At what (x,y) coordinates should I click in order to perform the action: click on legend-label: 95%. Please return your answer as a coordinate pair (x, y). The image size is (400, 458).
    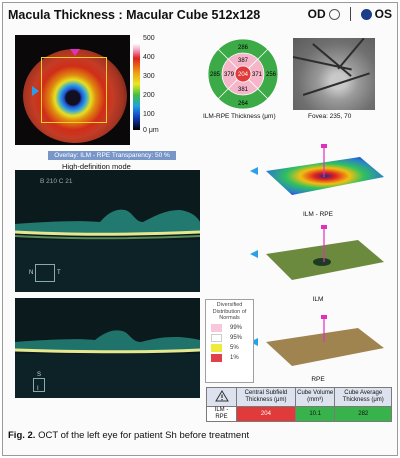
    Looking at the image, I should click on (236, 337).